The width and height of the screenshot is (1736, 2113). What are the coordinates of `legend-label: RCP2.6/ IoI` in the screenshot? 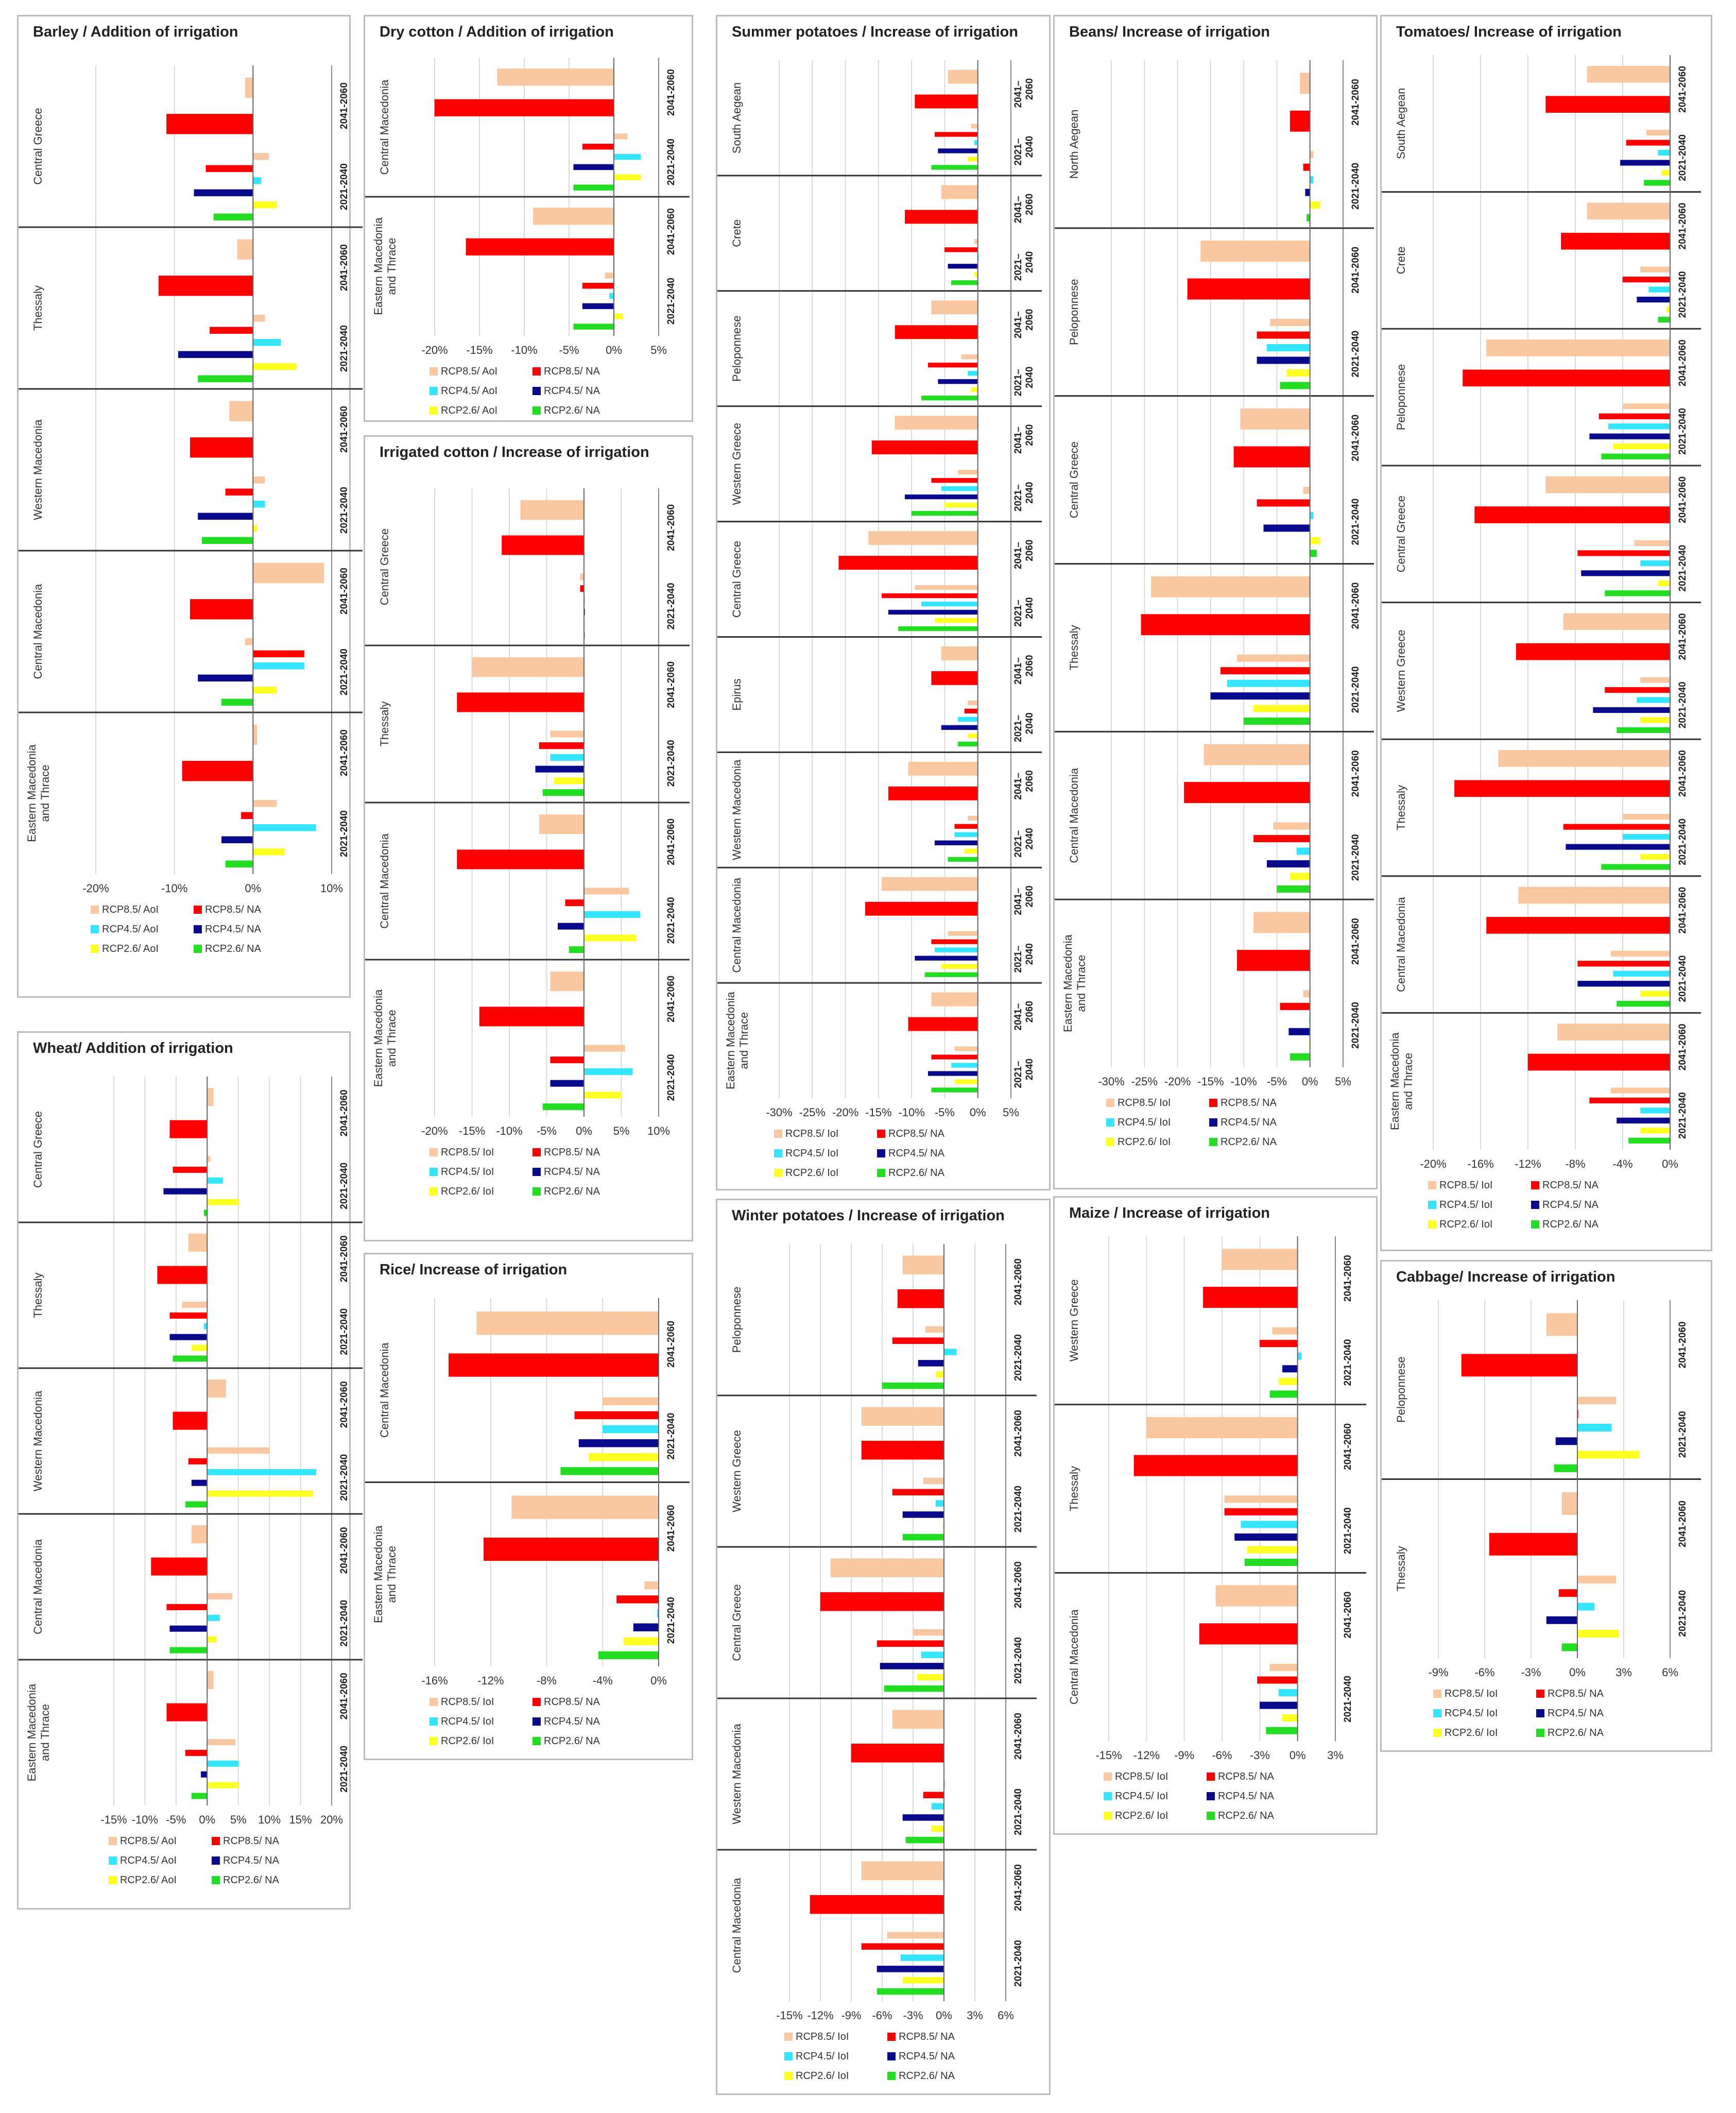 It's located at (1472, 1733).